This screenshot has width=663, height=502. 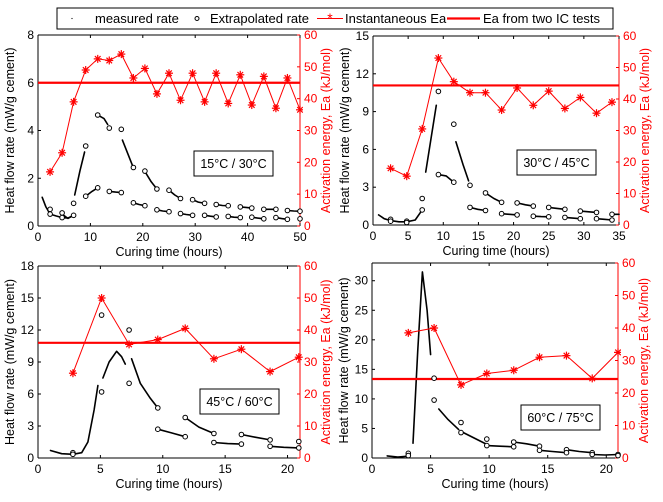 I want to click on y2-tick-label: 50, so click(x=311, y=298).